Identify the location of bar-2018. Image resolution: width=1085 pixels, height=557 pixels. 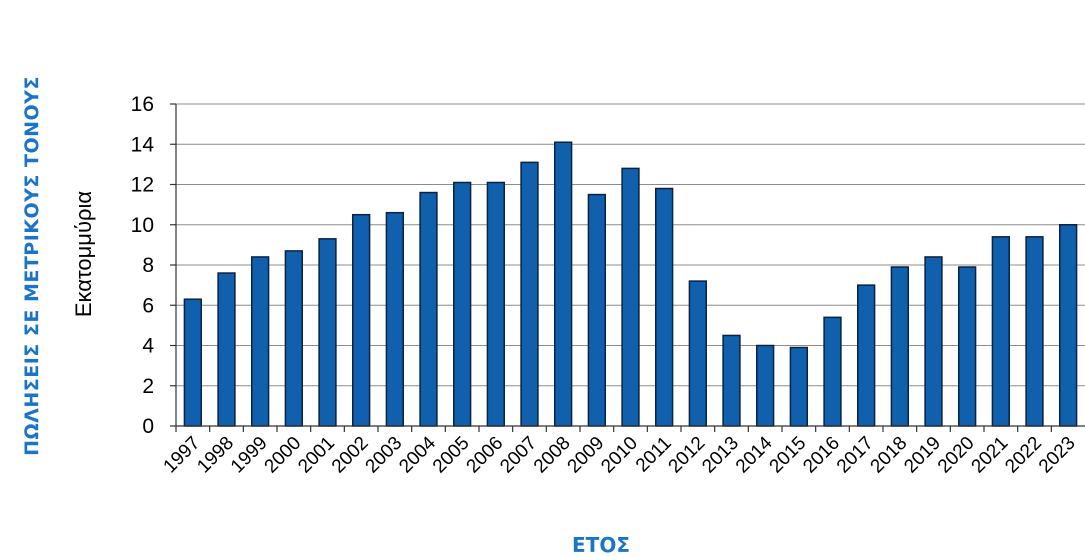
(900, 346).